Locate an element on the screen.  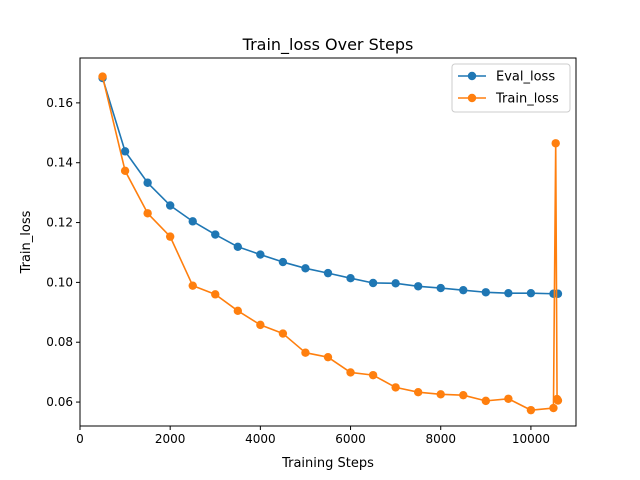
y-tick-label: 0.06 is located at coordinates (59, 402).